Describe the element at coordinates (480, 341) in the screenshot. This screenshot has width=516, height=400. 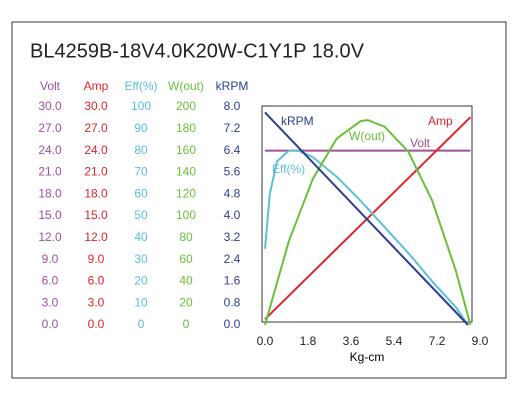
I see `x-tick-label: 9.0` at that location.